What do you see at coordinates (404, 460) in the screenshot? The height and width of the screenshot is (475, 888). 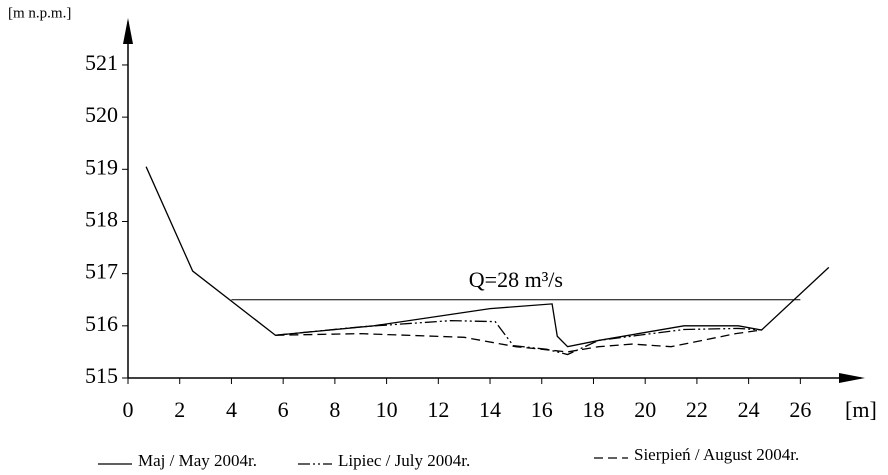 I see `legend-label: Lipiec / July 2004r.` at bounding box center [404, 460].